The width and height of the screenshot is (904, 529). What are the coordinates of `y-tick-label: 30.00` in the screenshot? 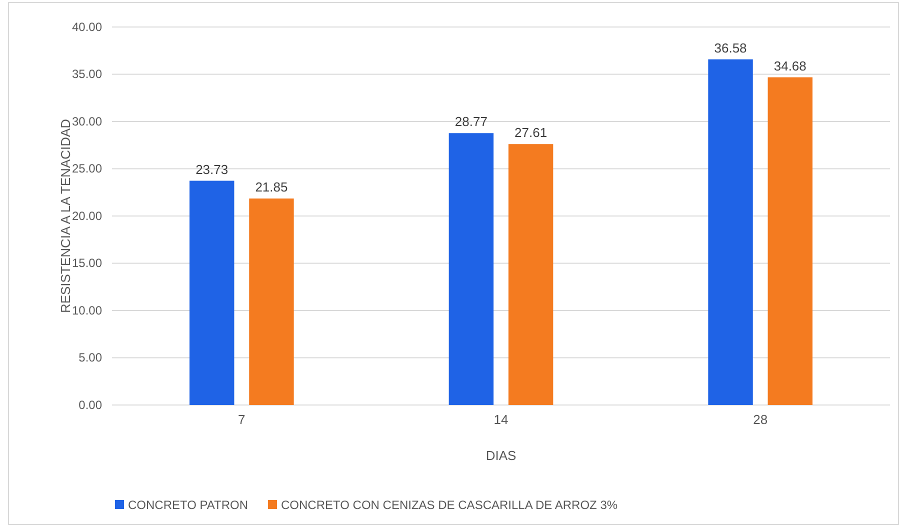 It's located at (87, 121).